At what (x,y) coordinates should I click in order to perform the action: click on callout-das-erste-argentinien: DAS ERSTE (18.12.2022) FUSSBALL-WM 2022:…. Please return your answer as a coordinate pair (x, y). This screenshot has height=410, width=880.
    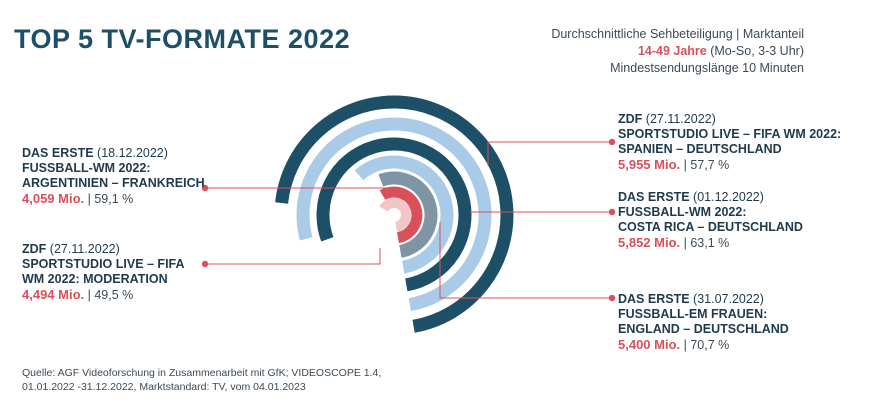
    Looking at the image, I should click on (113, 176).